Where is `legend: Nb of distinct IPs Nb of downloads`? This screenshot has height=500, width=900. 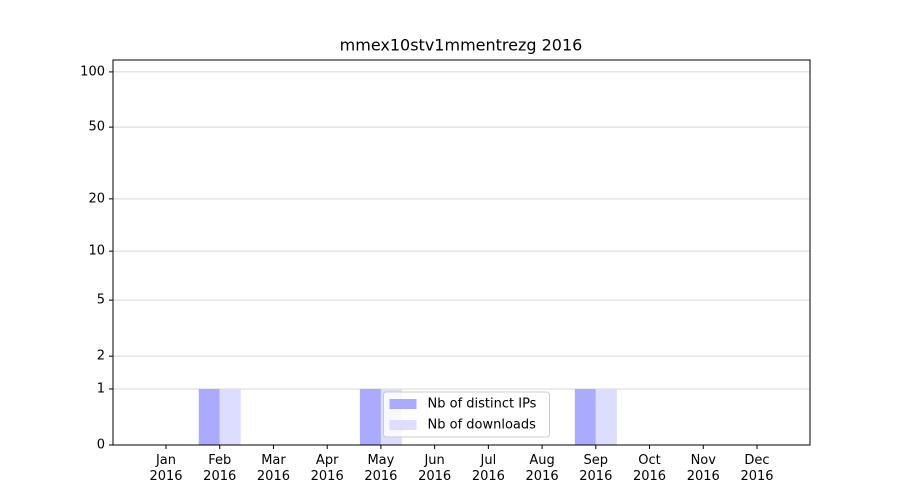 legend: Nb of distinct IPs Nb of downloads is located at coordinates (466, 414).